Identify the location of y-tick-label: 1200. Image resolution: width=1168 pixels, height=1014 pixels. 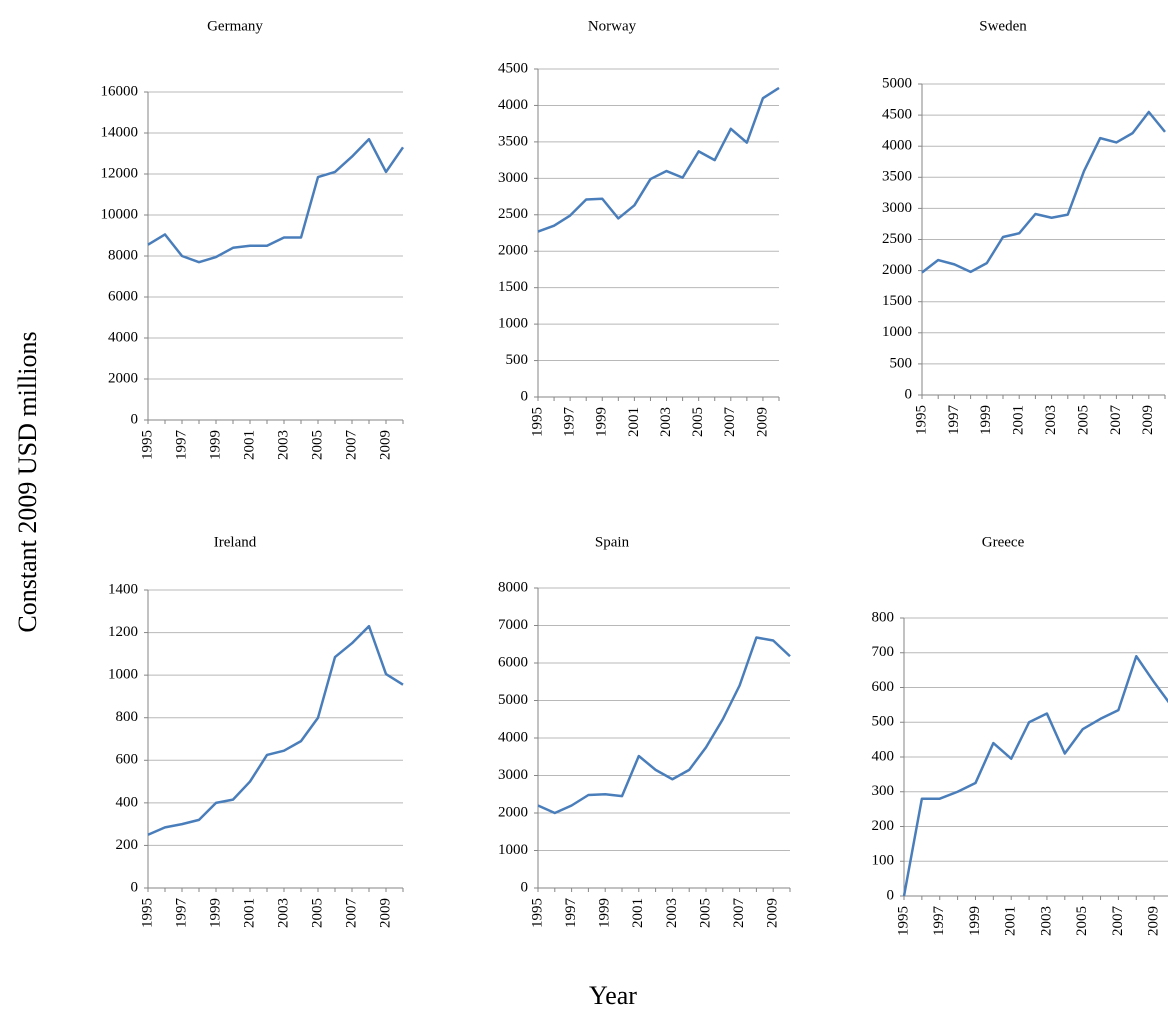
(123, 632).